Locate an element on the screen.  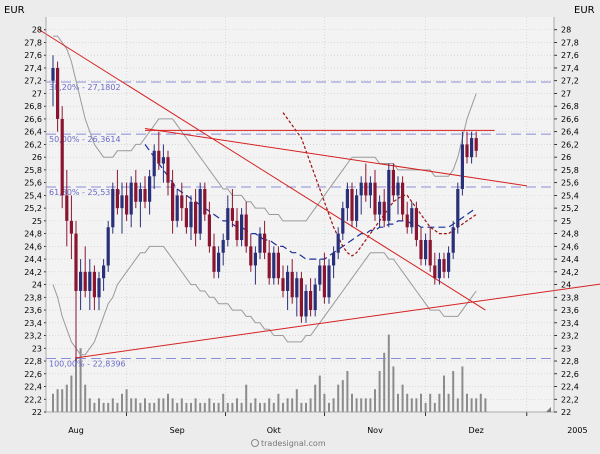
y-tick-label-right: 22,8 is located at coordinates (570, 361).